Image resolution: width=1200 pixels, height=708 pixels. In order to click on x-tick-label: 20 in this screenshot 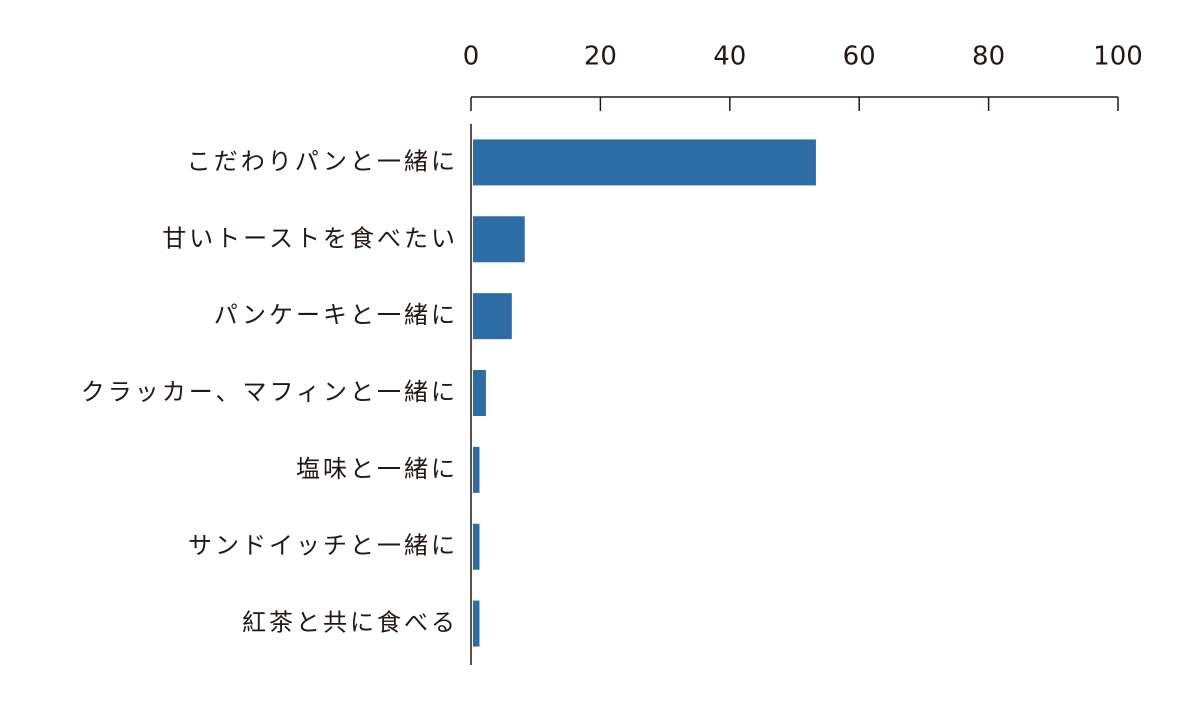, I will do `click(600, 57)`.